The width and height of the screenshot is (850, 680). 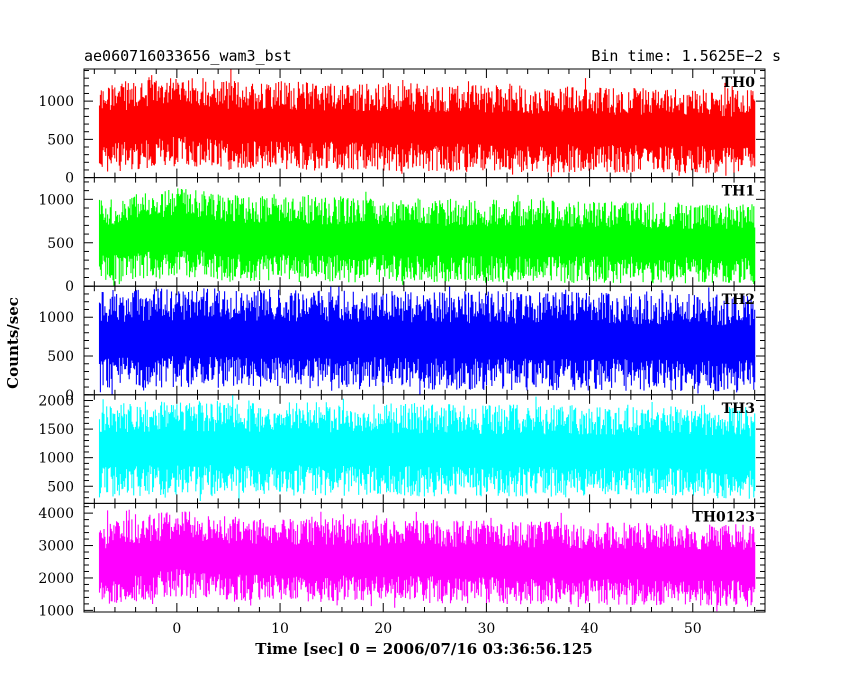 What do you see at coordinates (590, 629) in the screenshot?
I see `x-tick-label: 40` at bounding box center [590, 629].